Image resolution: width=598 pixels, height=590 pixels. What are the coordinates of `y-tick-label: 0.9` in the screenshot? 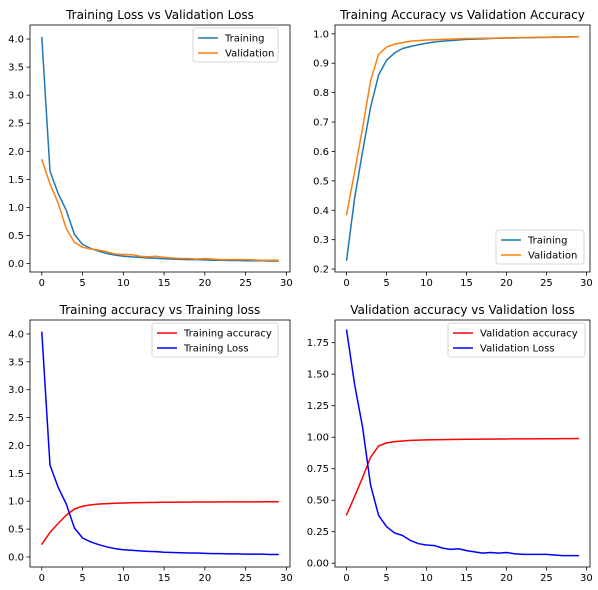 It's located at (321, 64).